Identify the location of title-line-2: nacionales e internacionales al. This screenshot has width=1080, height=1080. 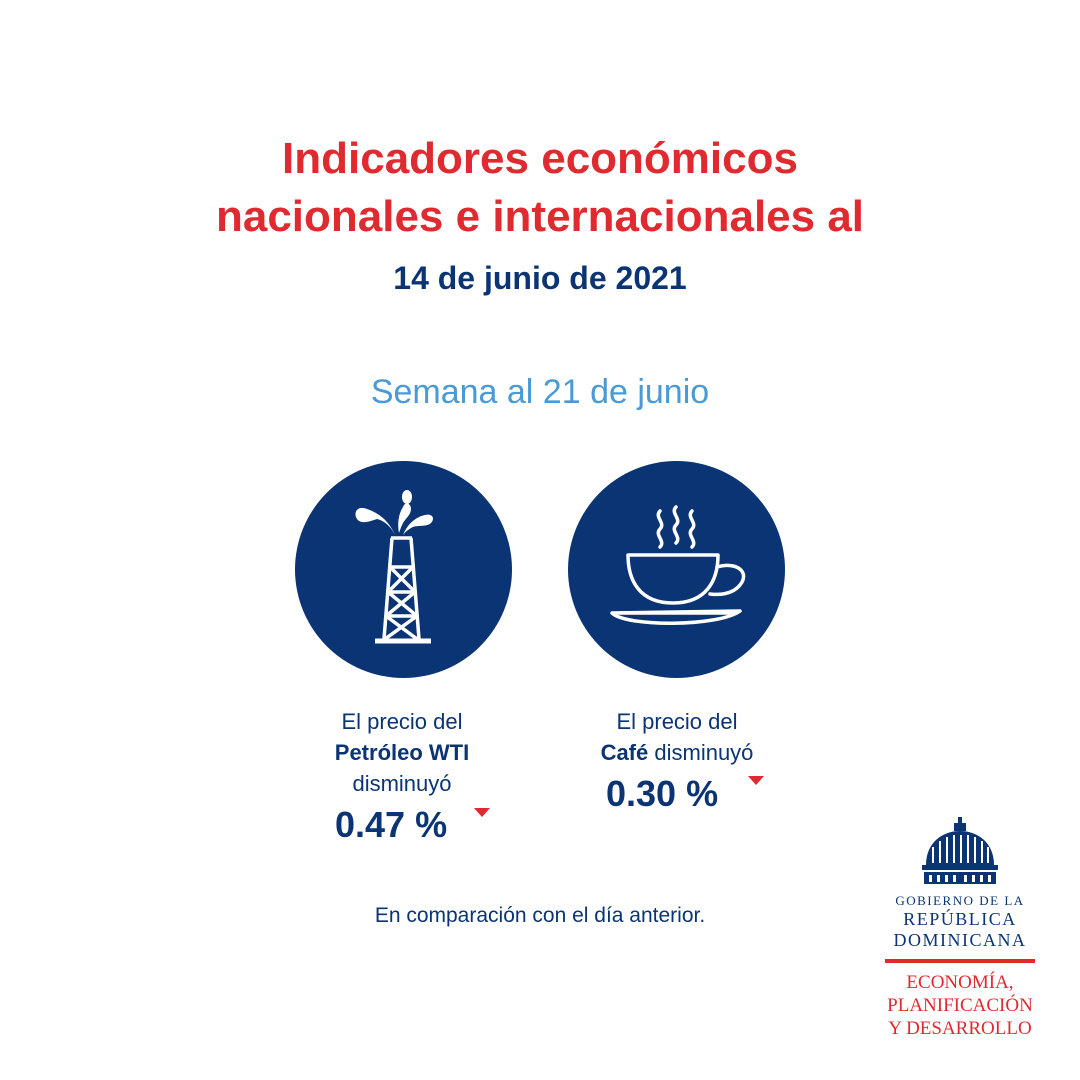
(540, 216).